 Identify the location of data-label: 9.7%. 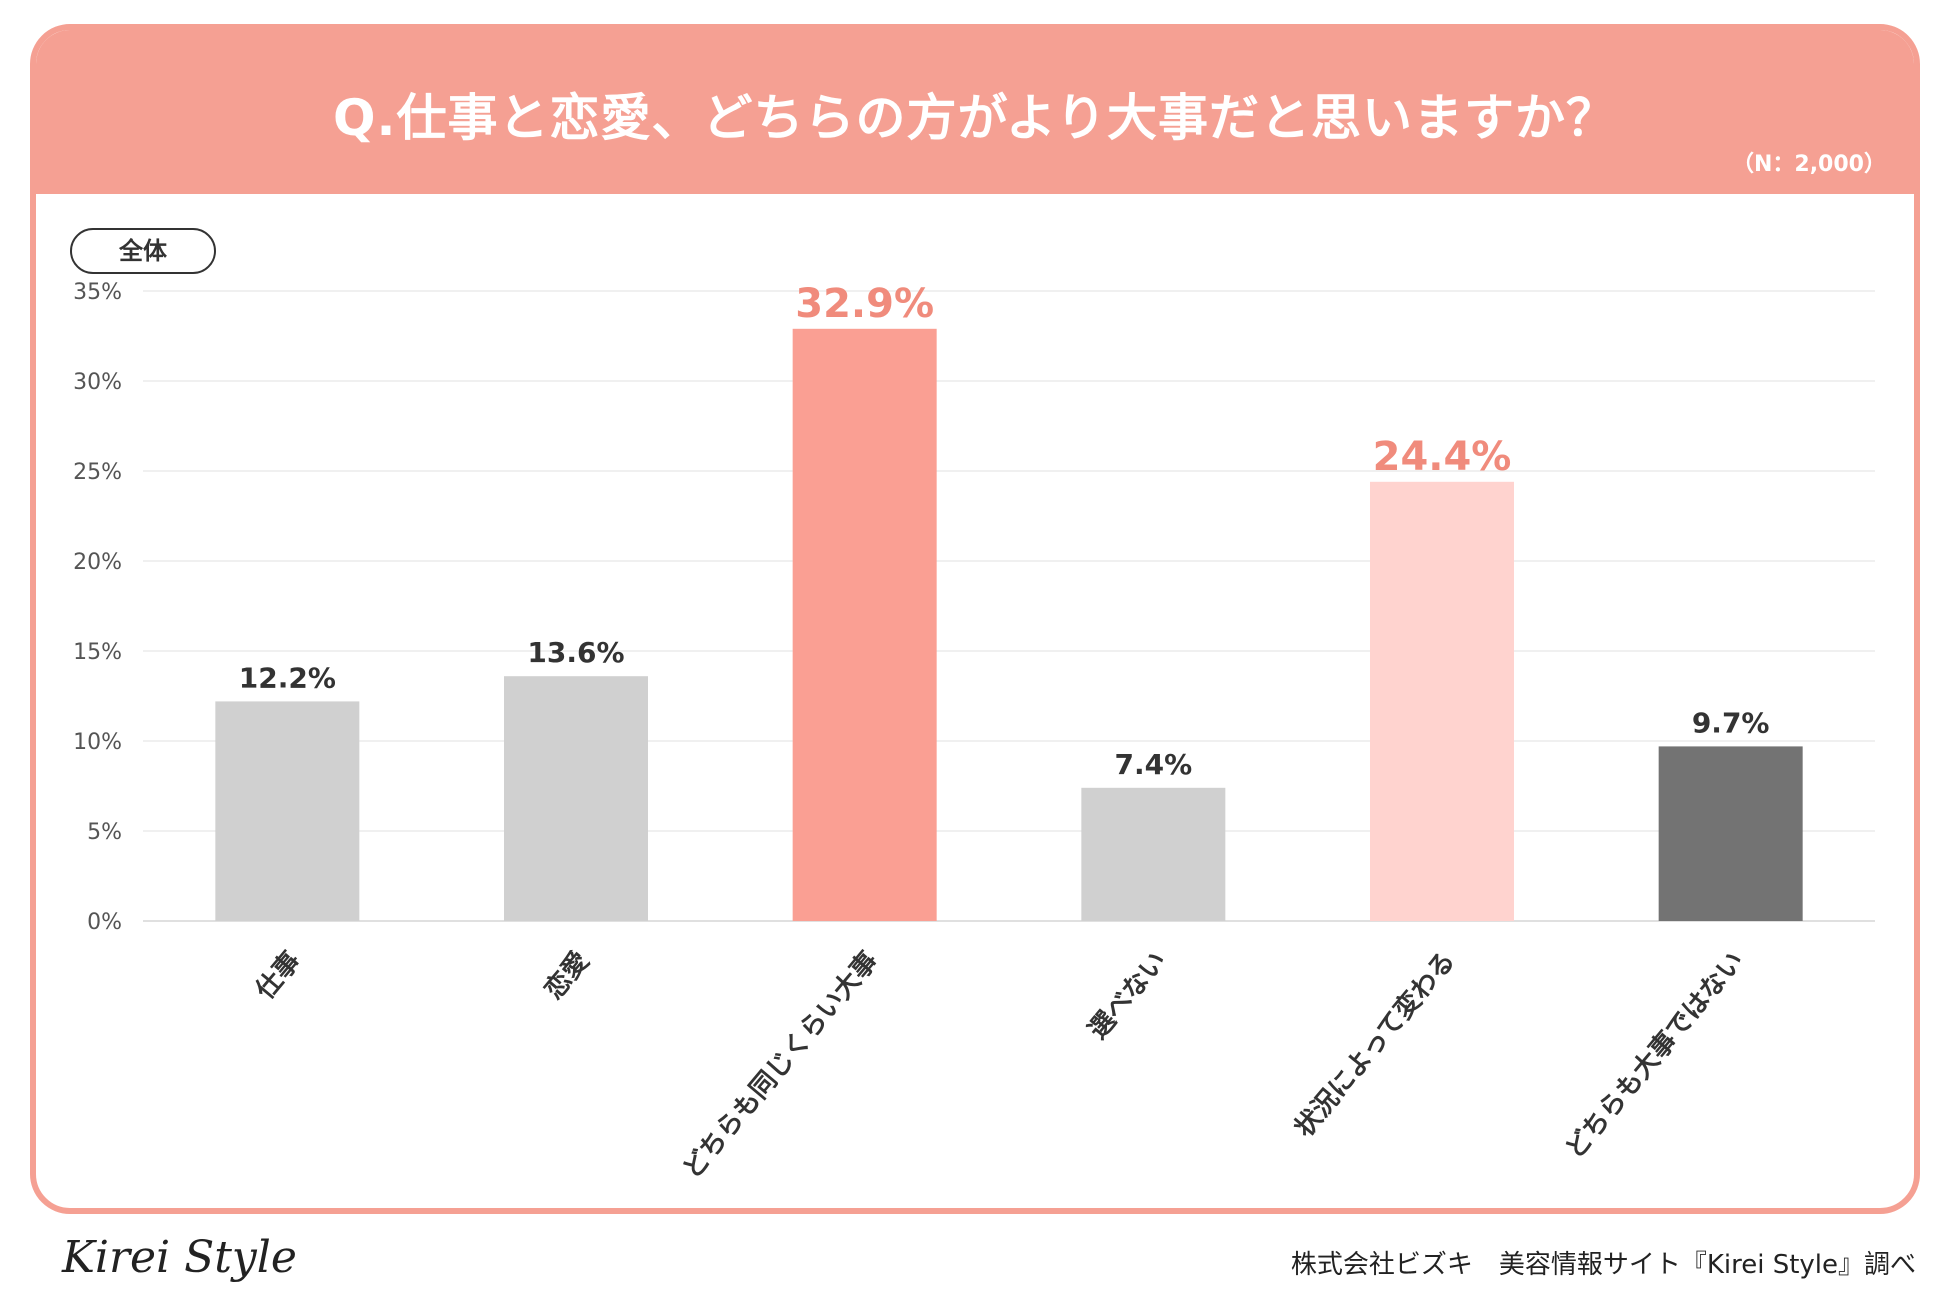
(1731, 722).